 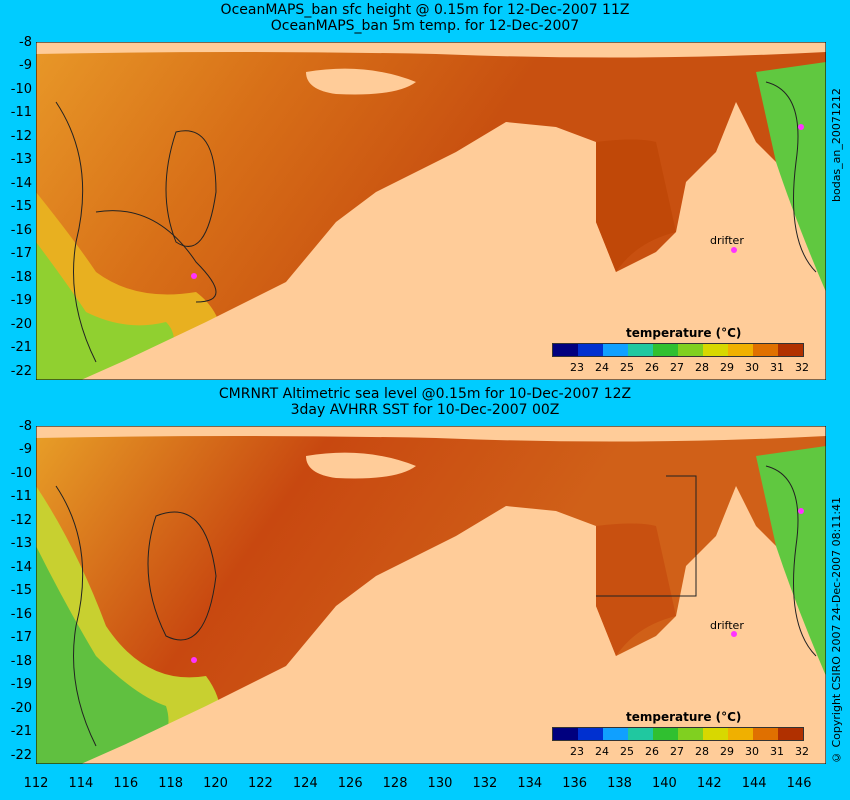 What do you see at coordinates (21, 708) in the screenshot?
I see `panel2-y-tick-label: -20` at bounding box center [21, 708].